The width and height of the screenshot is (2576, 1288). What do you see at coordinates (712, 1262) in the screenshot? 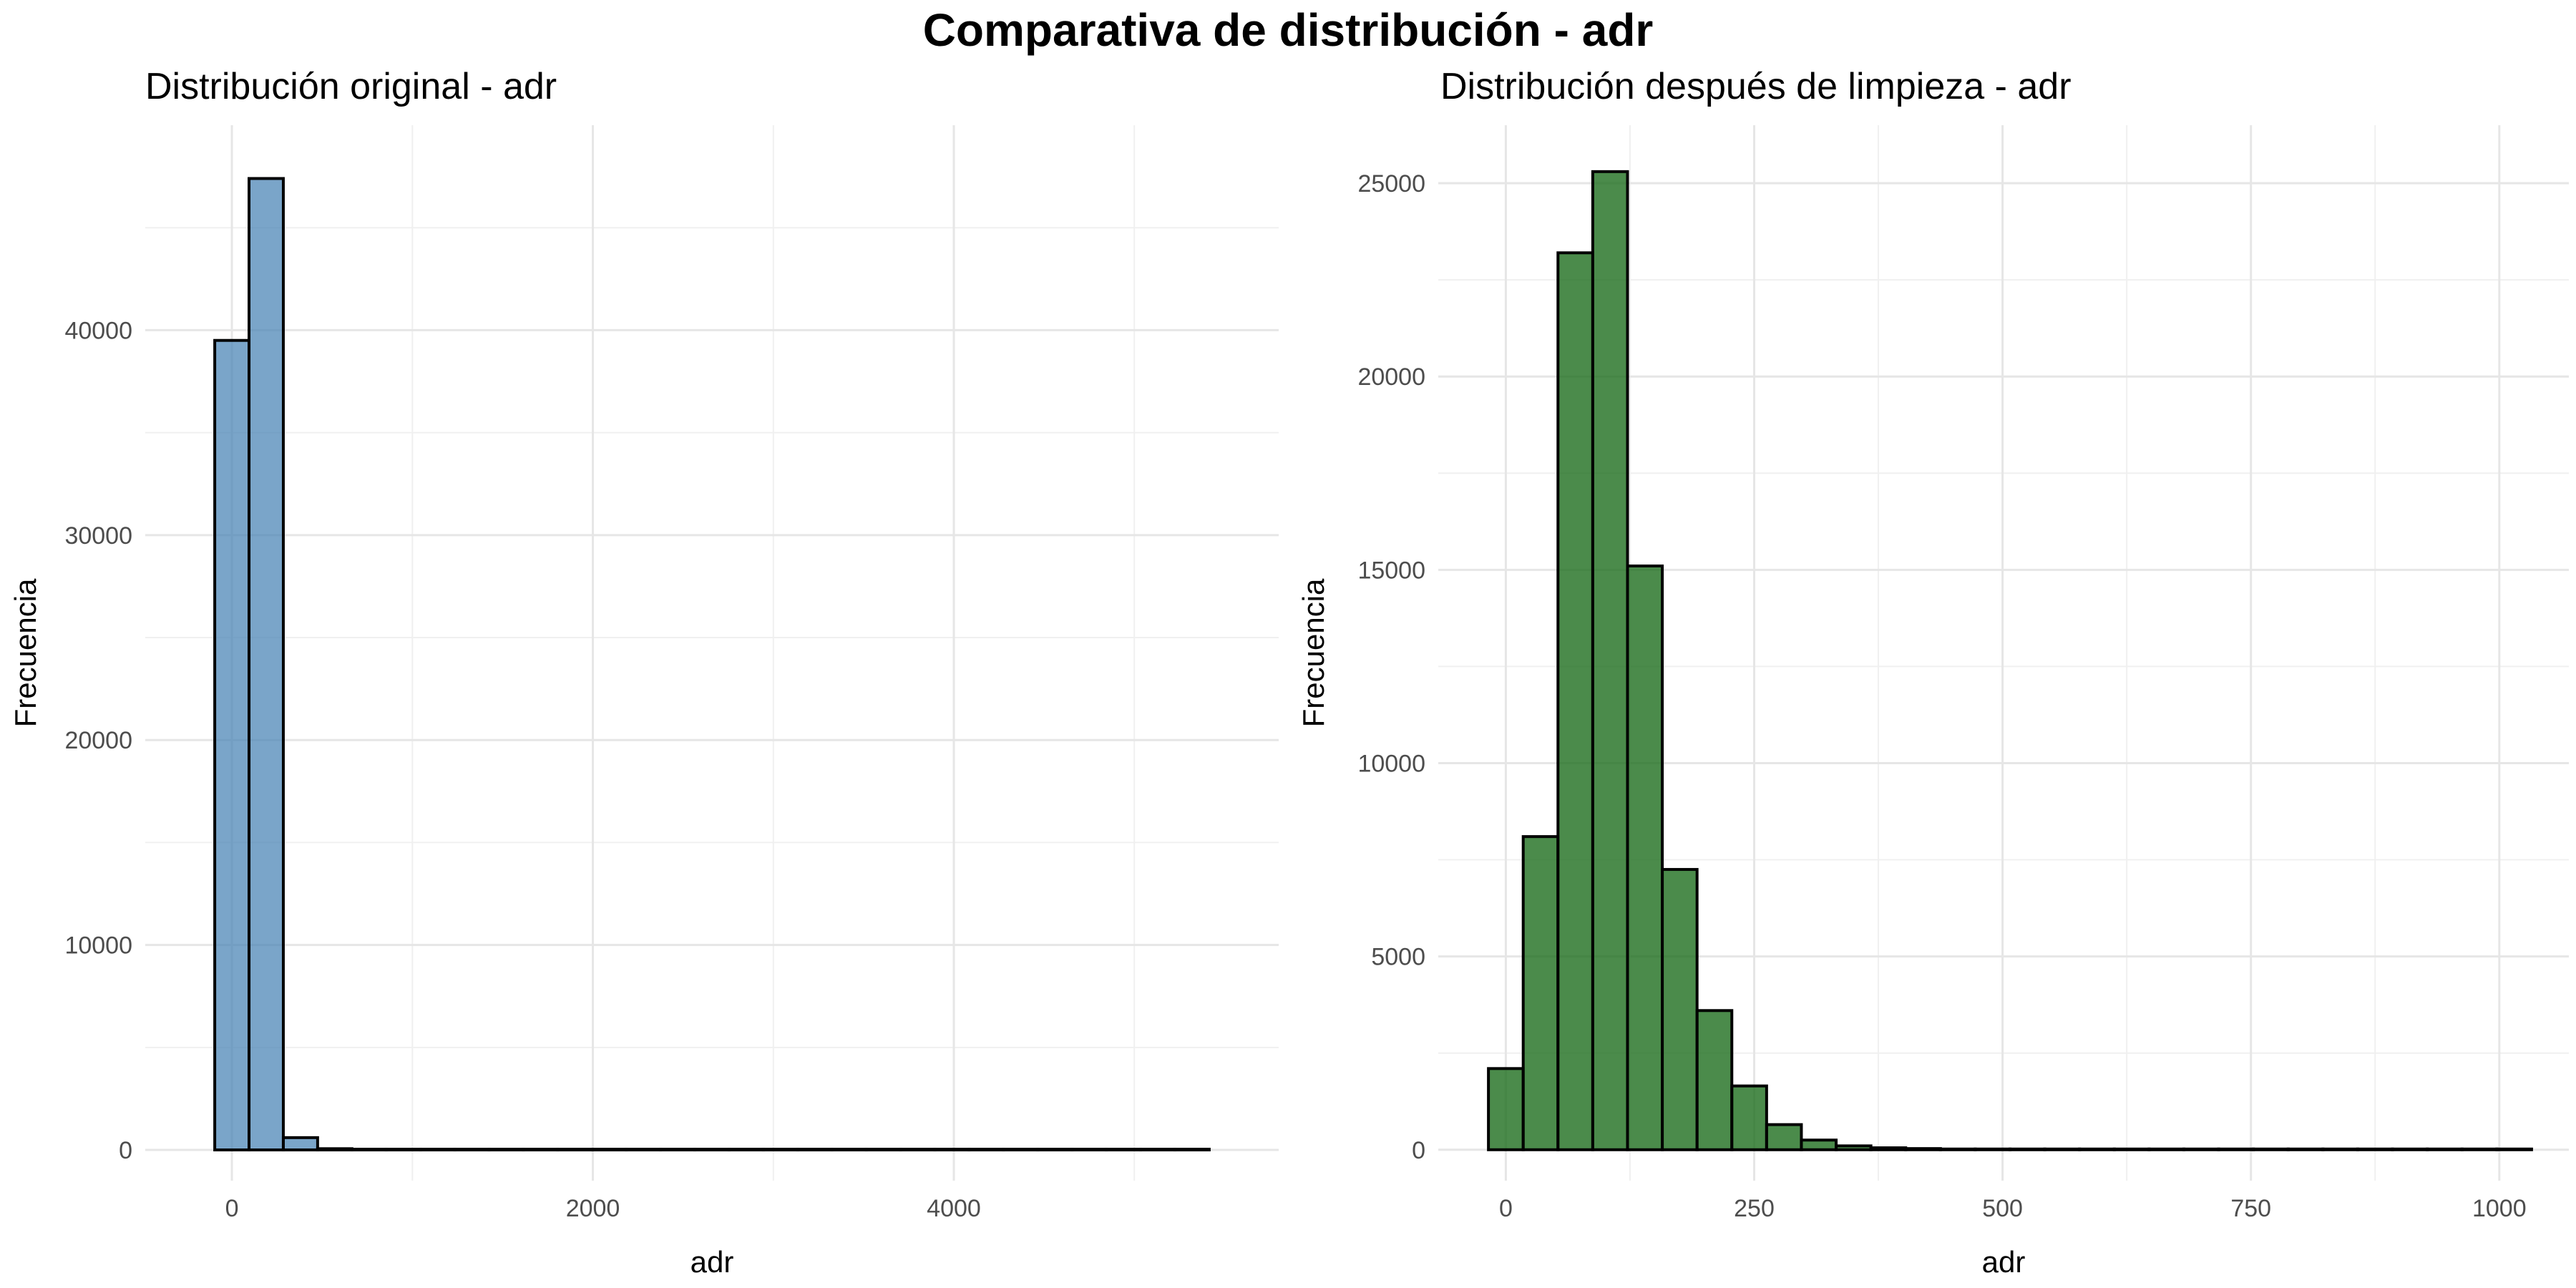
I see `x-axis-label-original: adr` at bounding box center [712, 1262].